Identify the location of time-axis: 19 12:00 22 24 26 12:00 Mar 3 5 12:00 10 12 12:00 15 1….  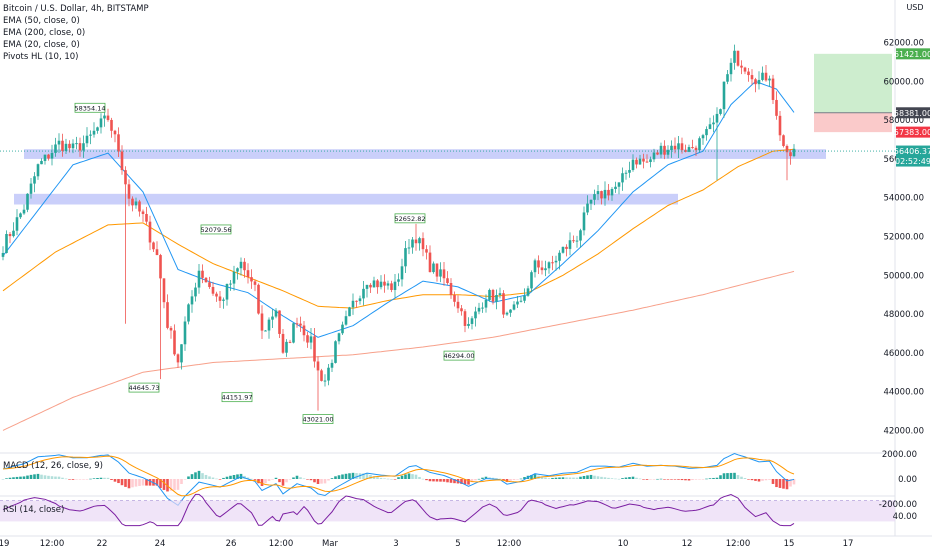
(426, 544).